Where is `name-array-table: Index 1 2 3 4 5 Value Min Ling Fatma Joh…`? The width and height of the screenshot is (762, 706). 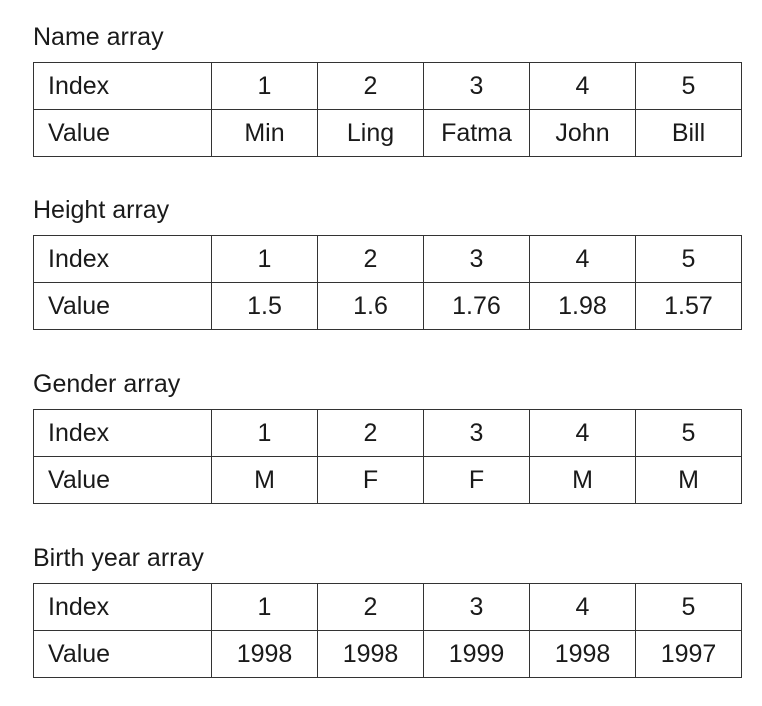 name-array-table: Index 1 2 3 4 5 Value Min Ling Fatma Joh… is located at coordinates (387, 109).